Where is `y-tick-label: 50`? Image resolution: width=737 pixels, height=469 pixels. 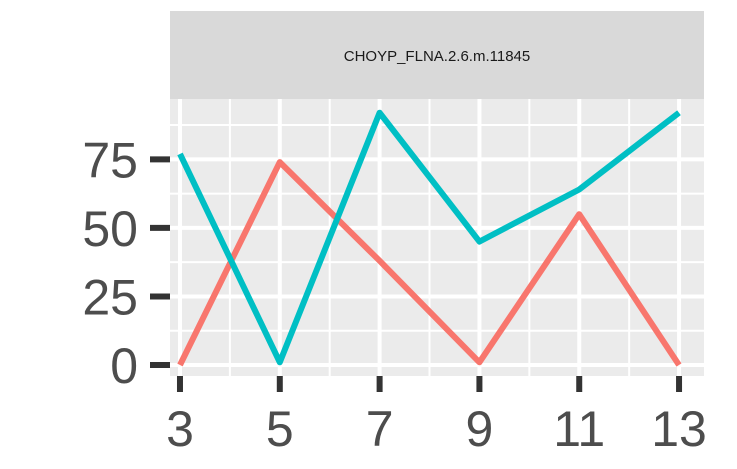
y-tick-label: 50 is located at coordinates (110, 229).